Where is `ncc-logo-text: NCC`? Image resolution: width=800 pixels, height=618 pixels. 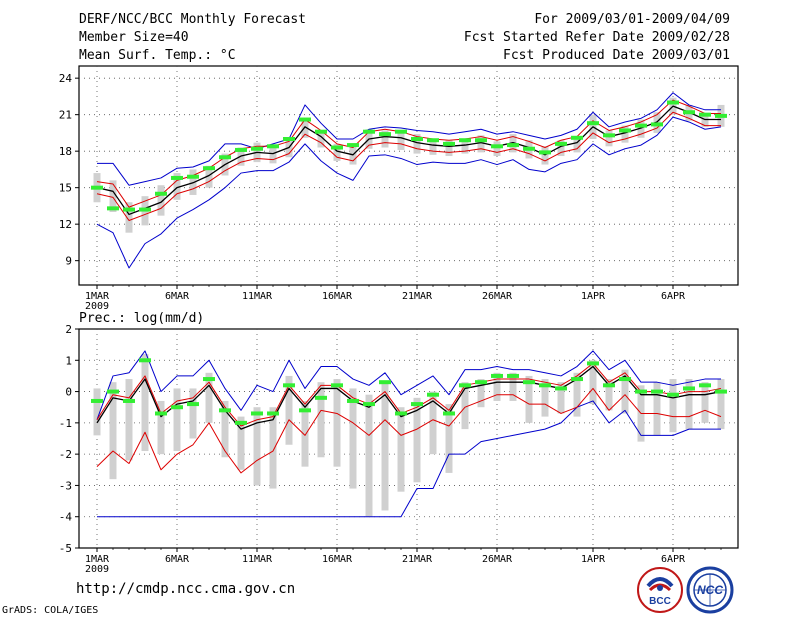
ncc-logo-text: NCC is located at coordinates (710, 590).